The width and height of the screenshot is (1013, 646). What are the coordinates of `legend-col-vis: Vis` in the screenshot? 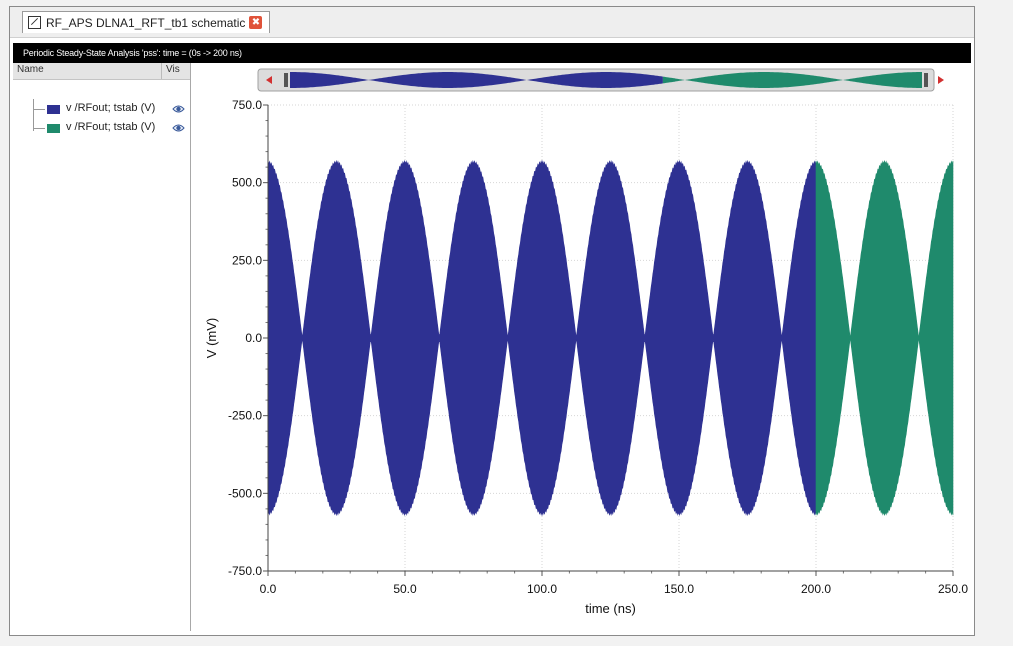 It's located at (173, 69).